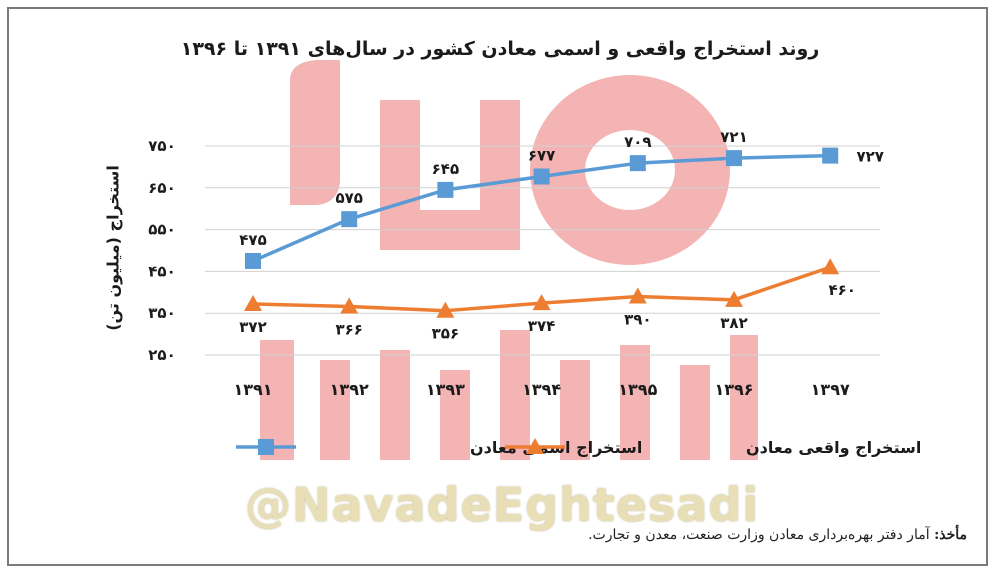 This screenshot has width=995, height=573. What do you see at coordinates (348, 330) in the screenshot?
I see `data-label: ۳۶۶` at bounding box center [348, 330].